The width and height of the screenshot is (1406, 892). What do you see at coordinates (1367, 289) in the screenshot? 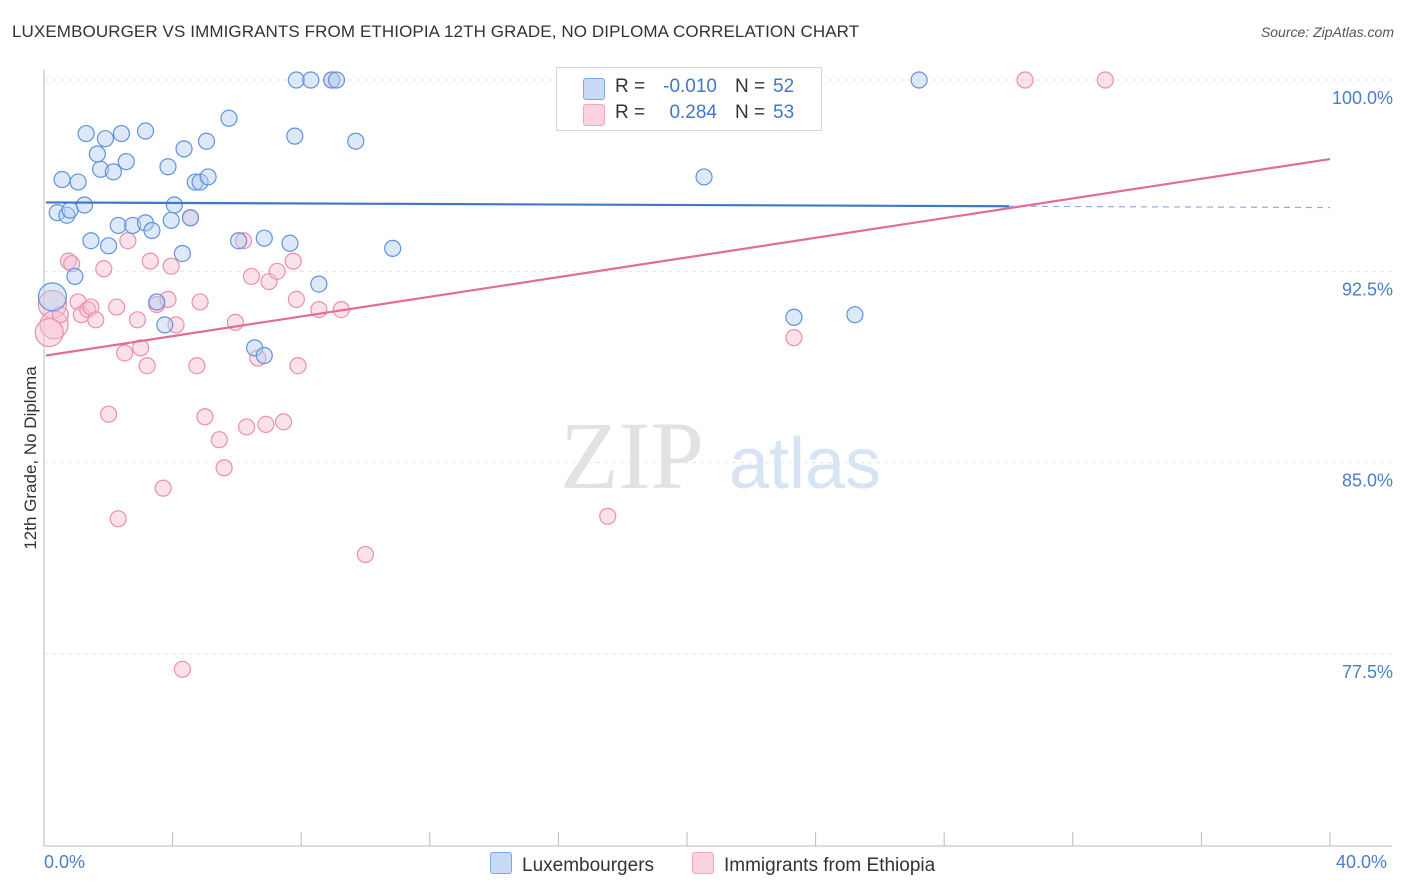
I see `y-tick-label: 92.5%` at bounding box center [1367, 289].